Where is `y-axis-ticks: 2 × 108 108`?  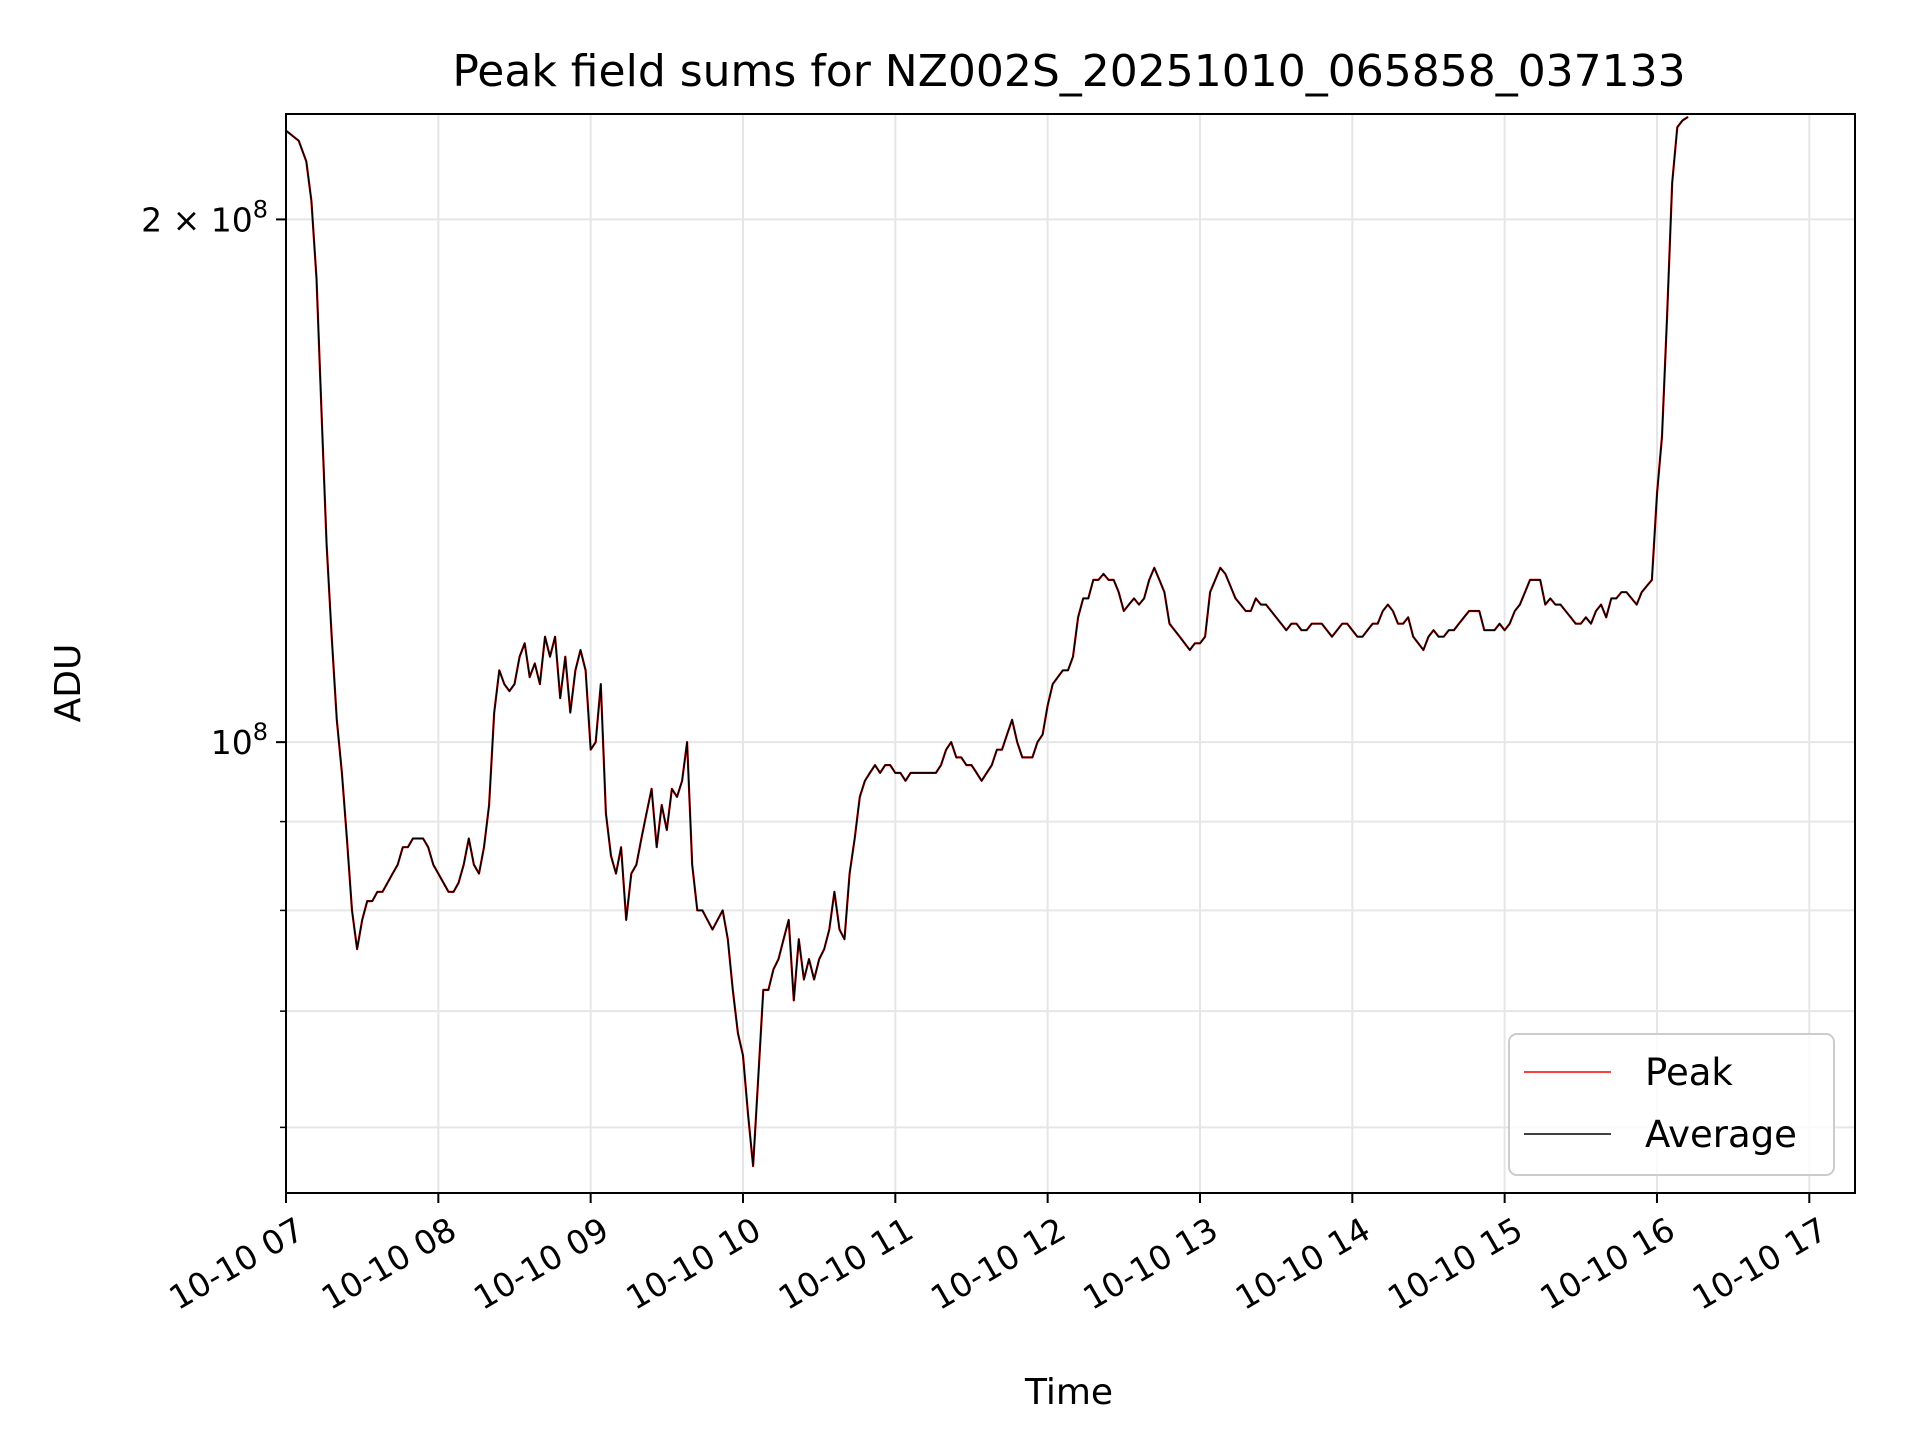 y-axis-ticks: 2 × 108 108 is located at coordinates (213, 662).